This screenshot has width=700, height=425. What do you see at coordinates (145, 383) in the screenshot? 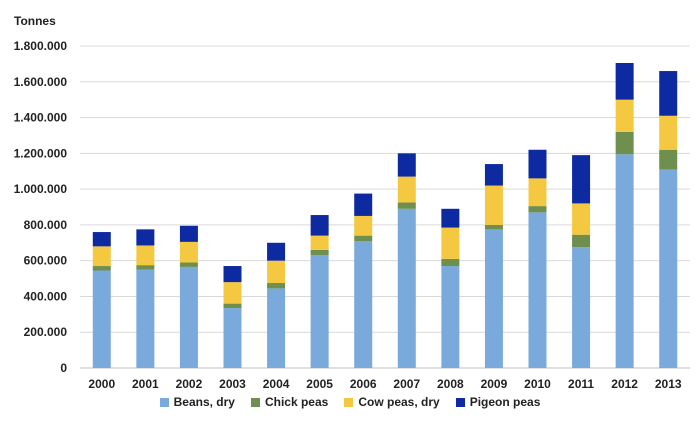
I see `x-tick-label: 2001` at bounding box center [145, 383].